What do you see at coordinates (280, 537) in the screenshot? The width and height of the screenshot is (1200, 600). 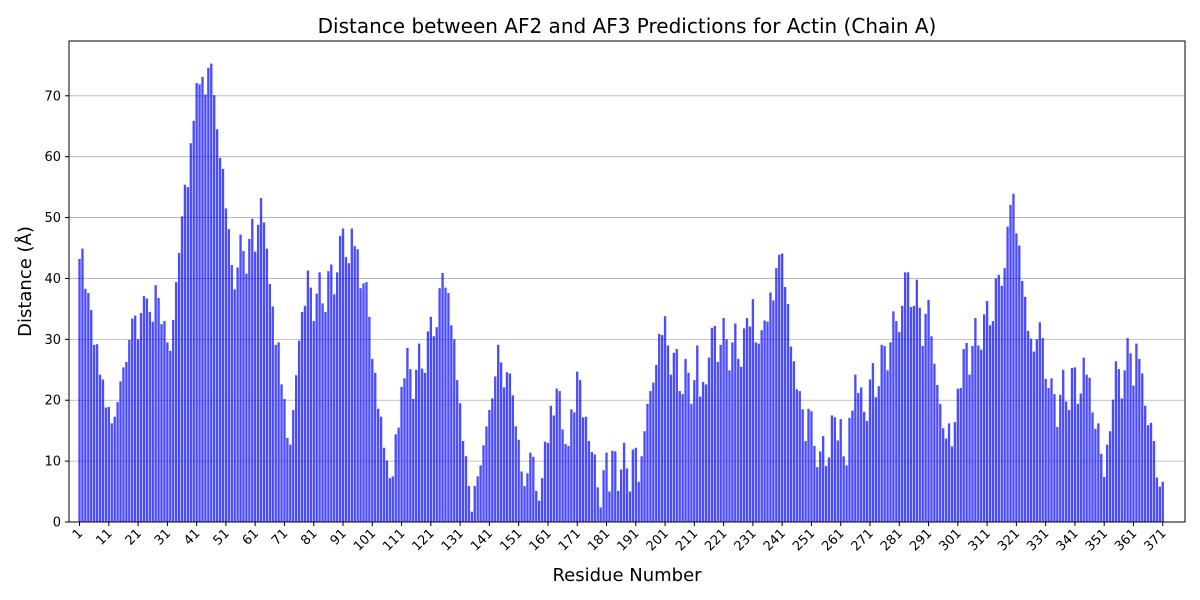 I see `x-tick-label: 71` at bounding box center [280, 537].